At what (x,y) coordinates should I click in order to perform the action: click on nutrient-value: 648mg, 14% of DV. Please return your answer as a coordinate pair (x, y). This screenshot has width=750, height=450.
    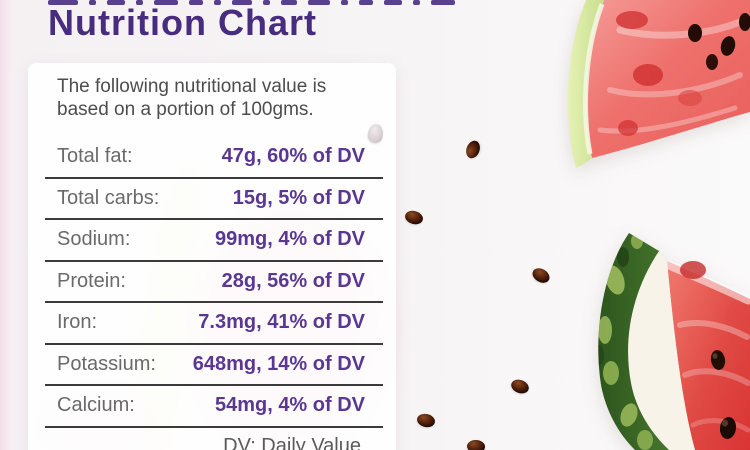
    Looking at the image, I should click on (278, 363).